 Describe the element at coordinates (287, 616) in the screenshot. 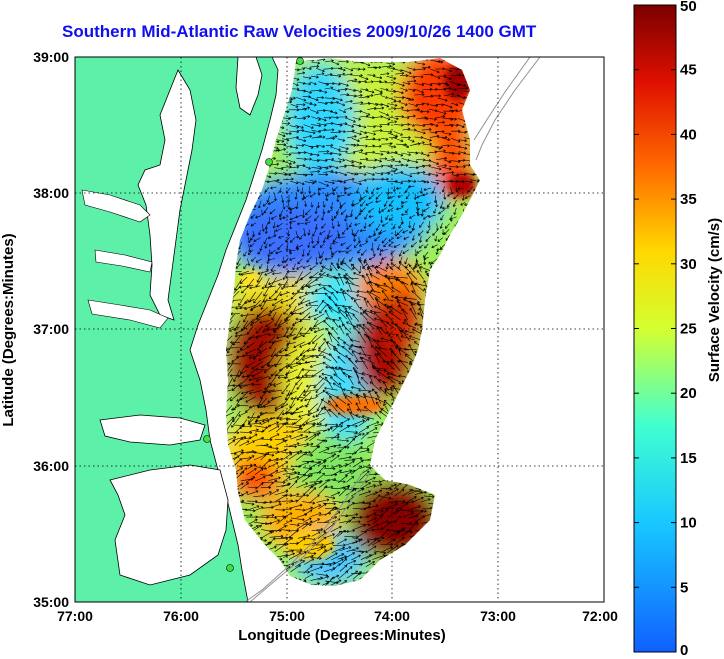

I see `x-tick-label: 75:00` at that location.